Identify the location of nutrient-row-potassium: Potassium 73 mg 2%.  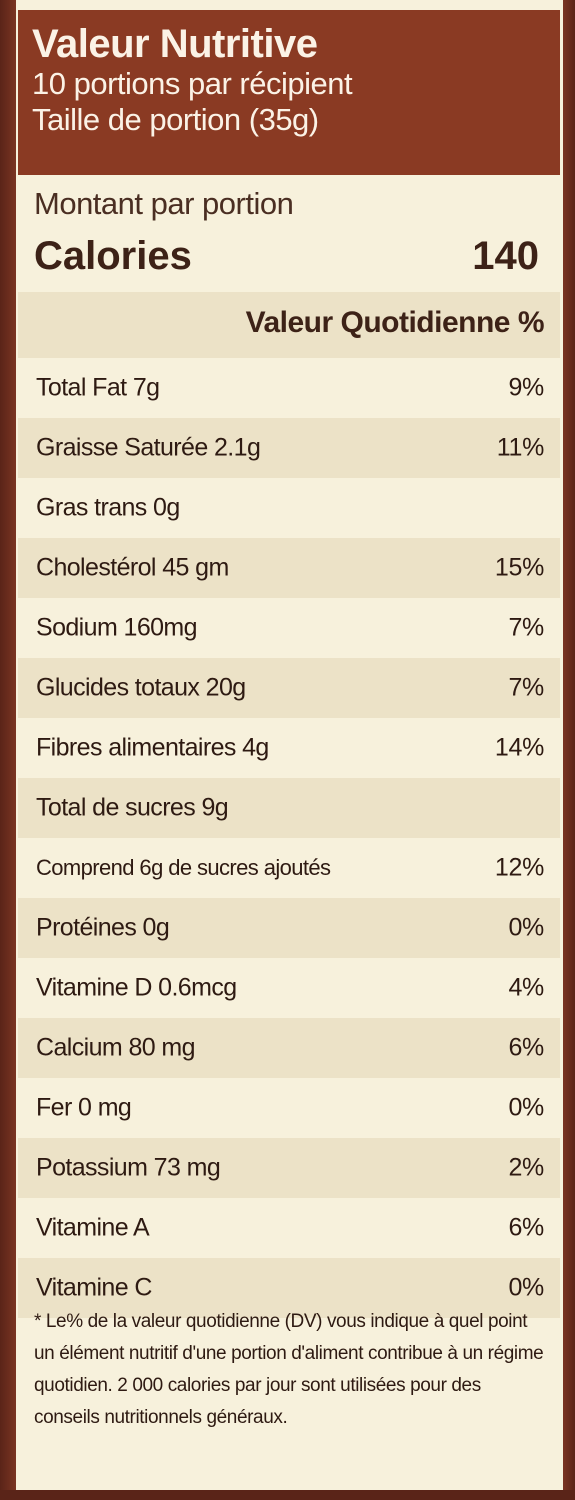
(289, 1168).